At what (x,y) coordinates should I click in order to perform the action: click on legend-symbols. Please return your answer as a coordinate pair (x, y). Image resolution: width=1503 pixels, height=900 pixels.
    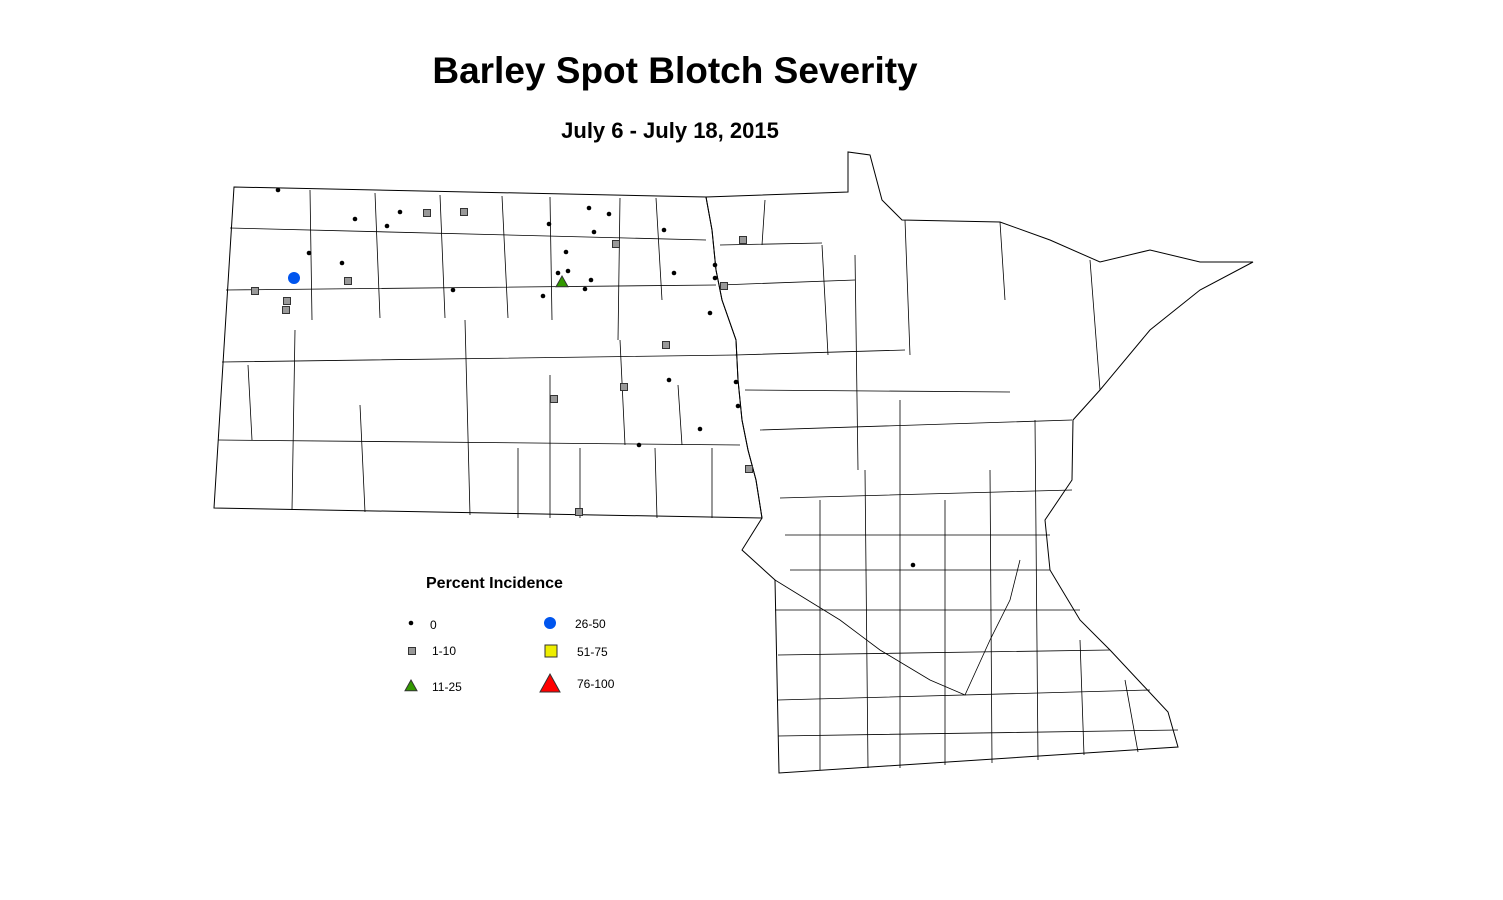
    Looking at the image, I should click on (482, 655).